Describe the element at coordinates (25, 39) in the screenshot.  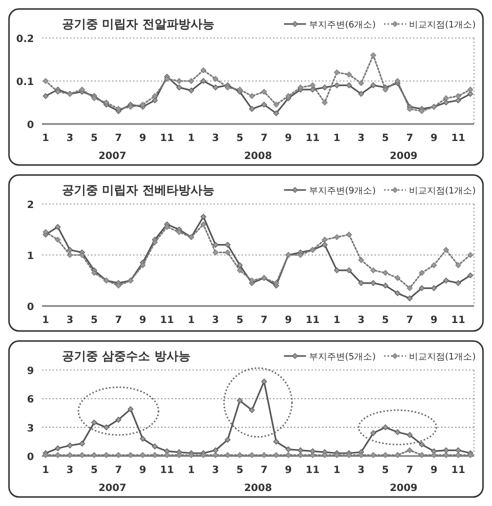
I see `y-tick-label: 0.2` at that location.